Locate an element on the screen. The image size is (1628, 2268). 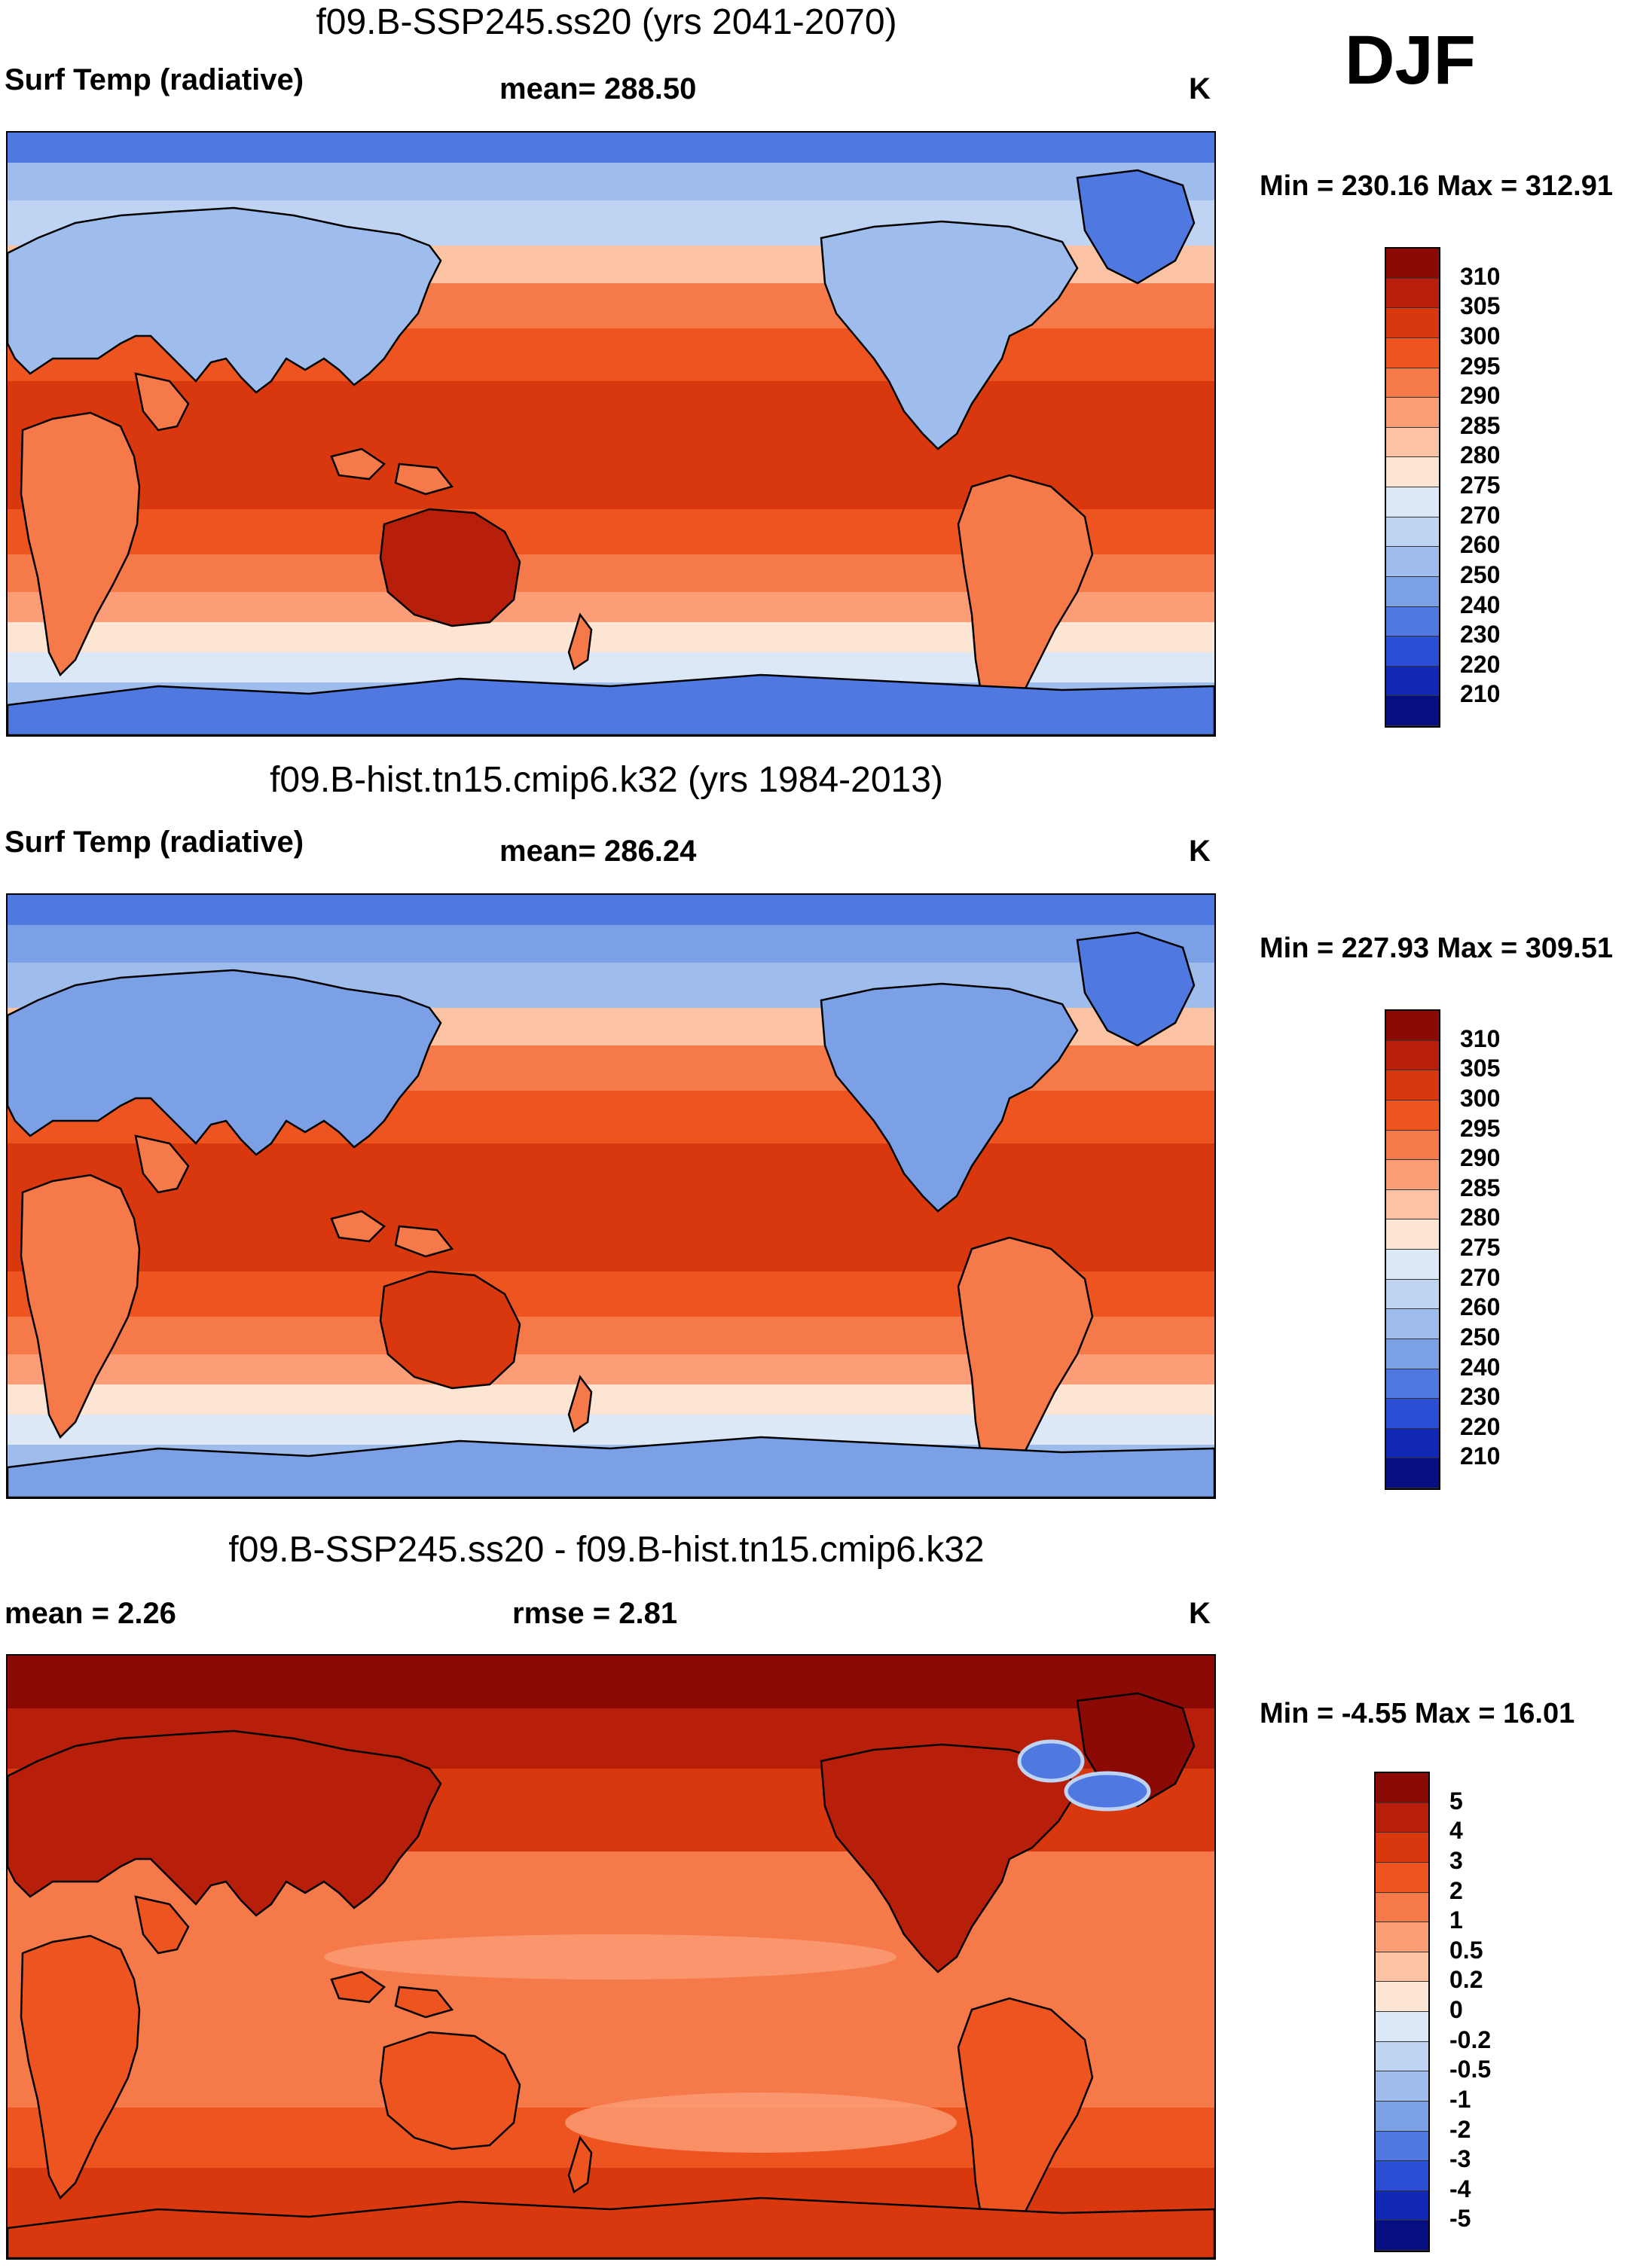
colorbar-tick-label: 5 is located at coordinates (1456, 1801).